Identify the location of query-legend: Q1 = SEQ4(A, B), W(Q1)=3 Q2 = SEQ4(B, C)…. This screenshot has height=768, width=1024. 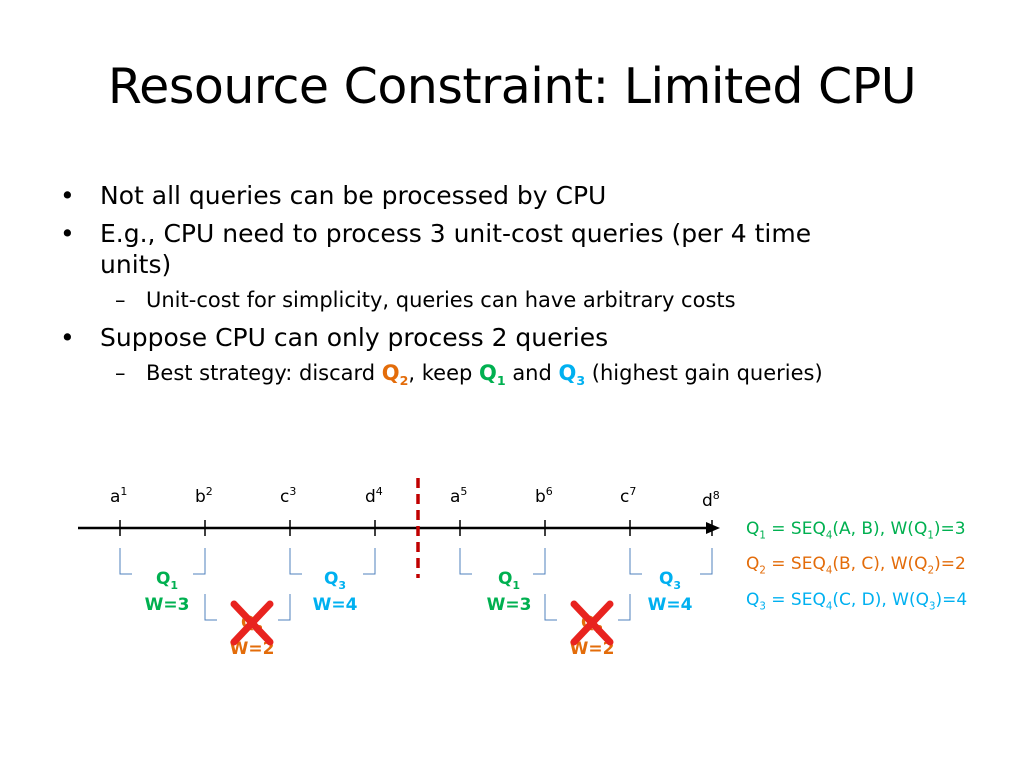
(856, 568).